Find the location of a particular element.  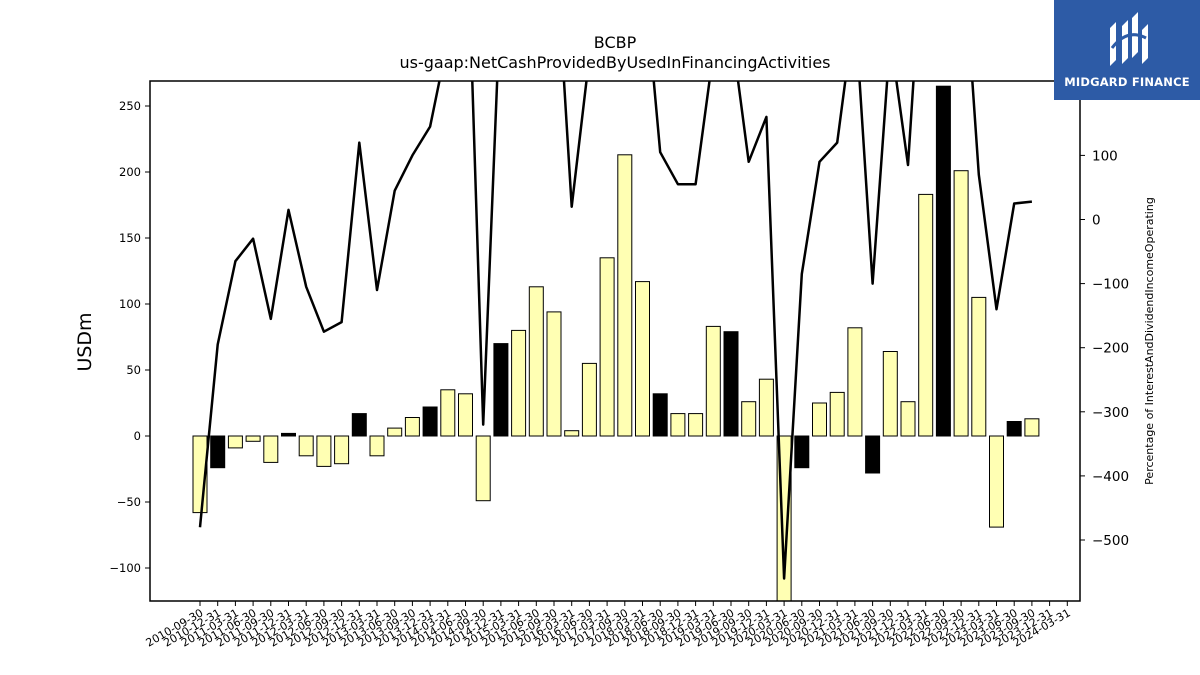

tick-label-right: −500 is located at coordinates (1110, 541).